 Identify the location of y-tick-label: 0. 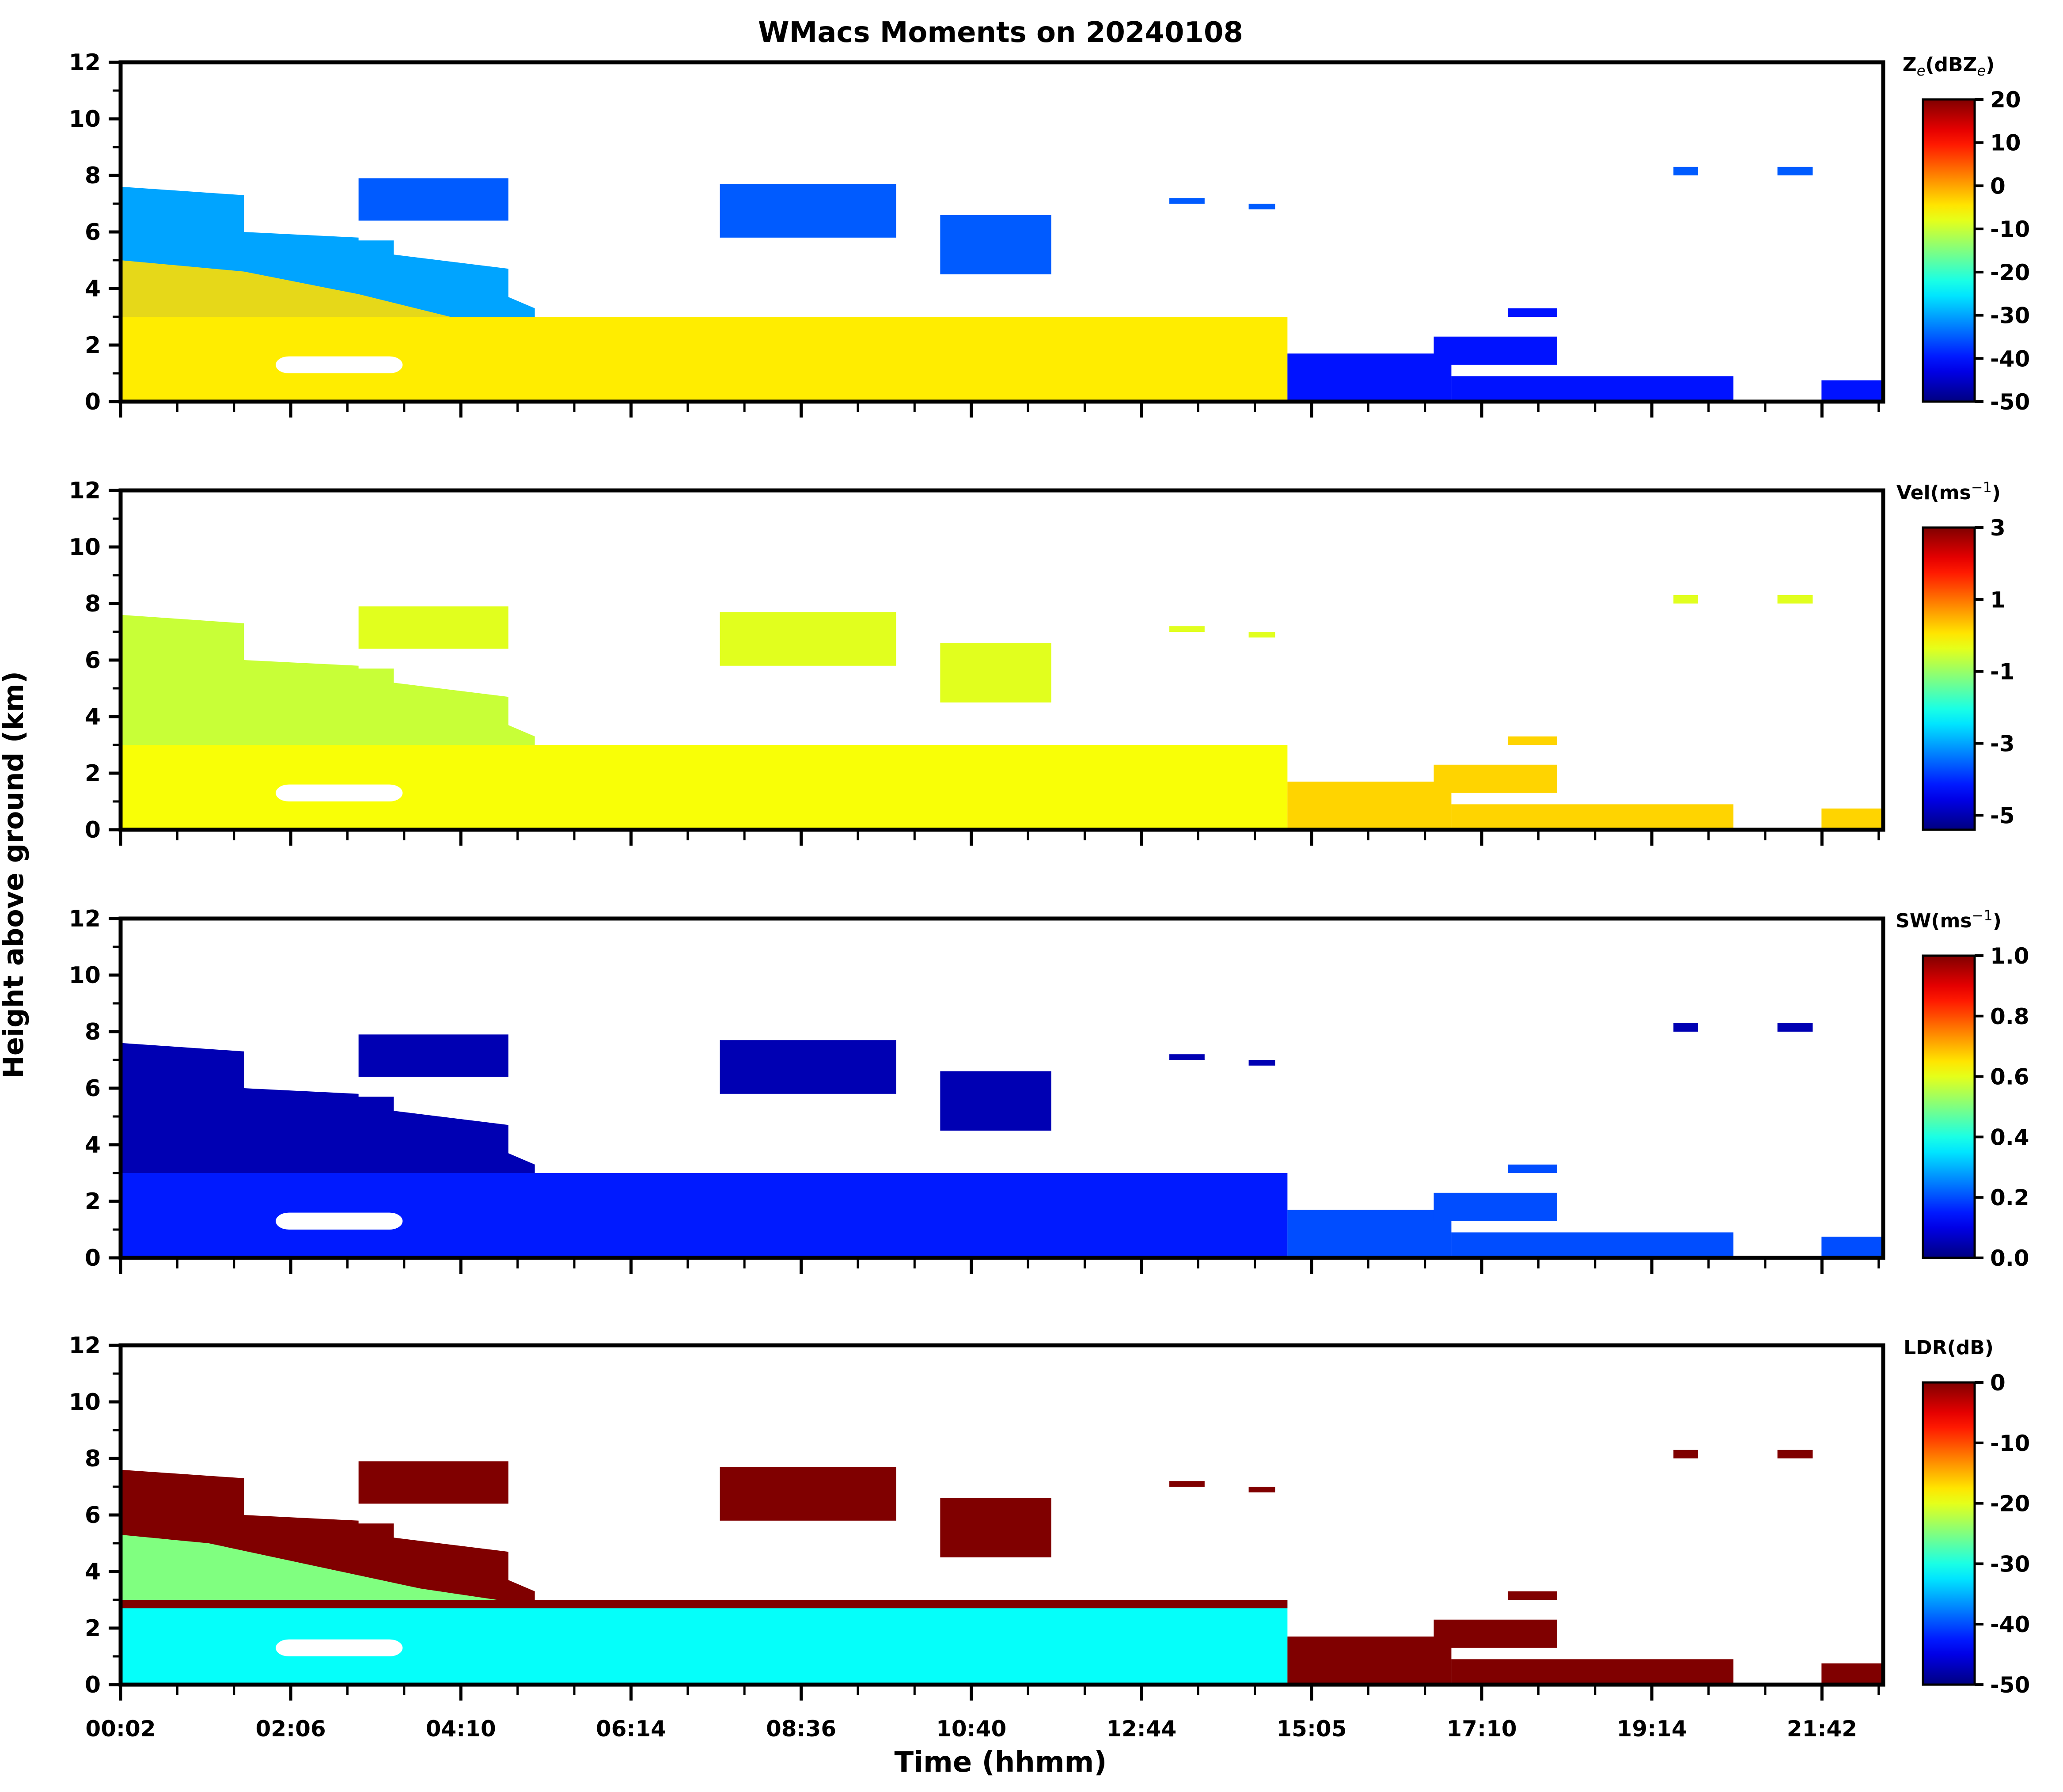
(93, 1258).